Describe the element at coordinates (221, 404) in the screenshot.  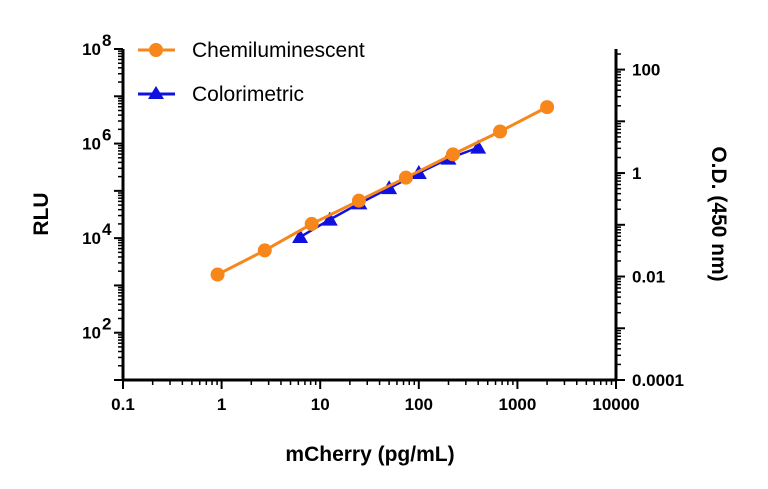
I see `x-tick-label: 1` at that location.